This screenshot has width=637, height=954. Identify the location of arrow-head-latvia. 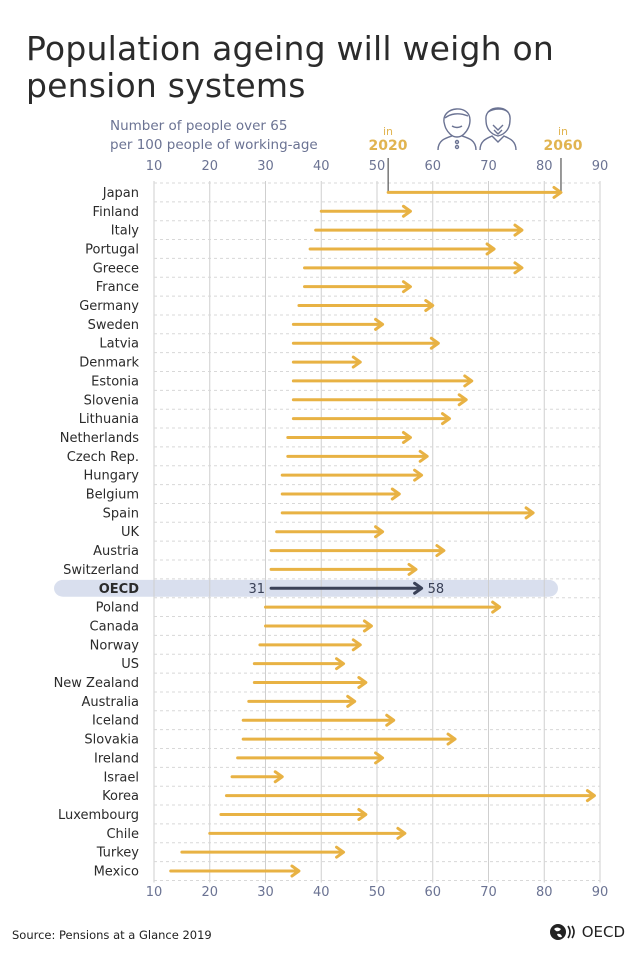
(434, 343).